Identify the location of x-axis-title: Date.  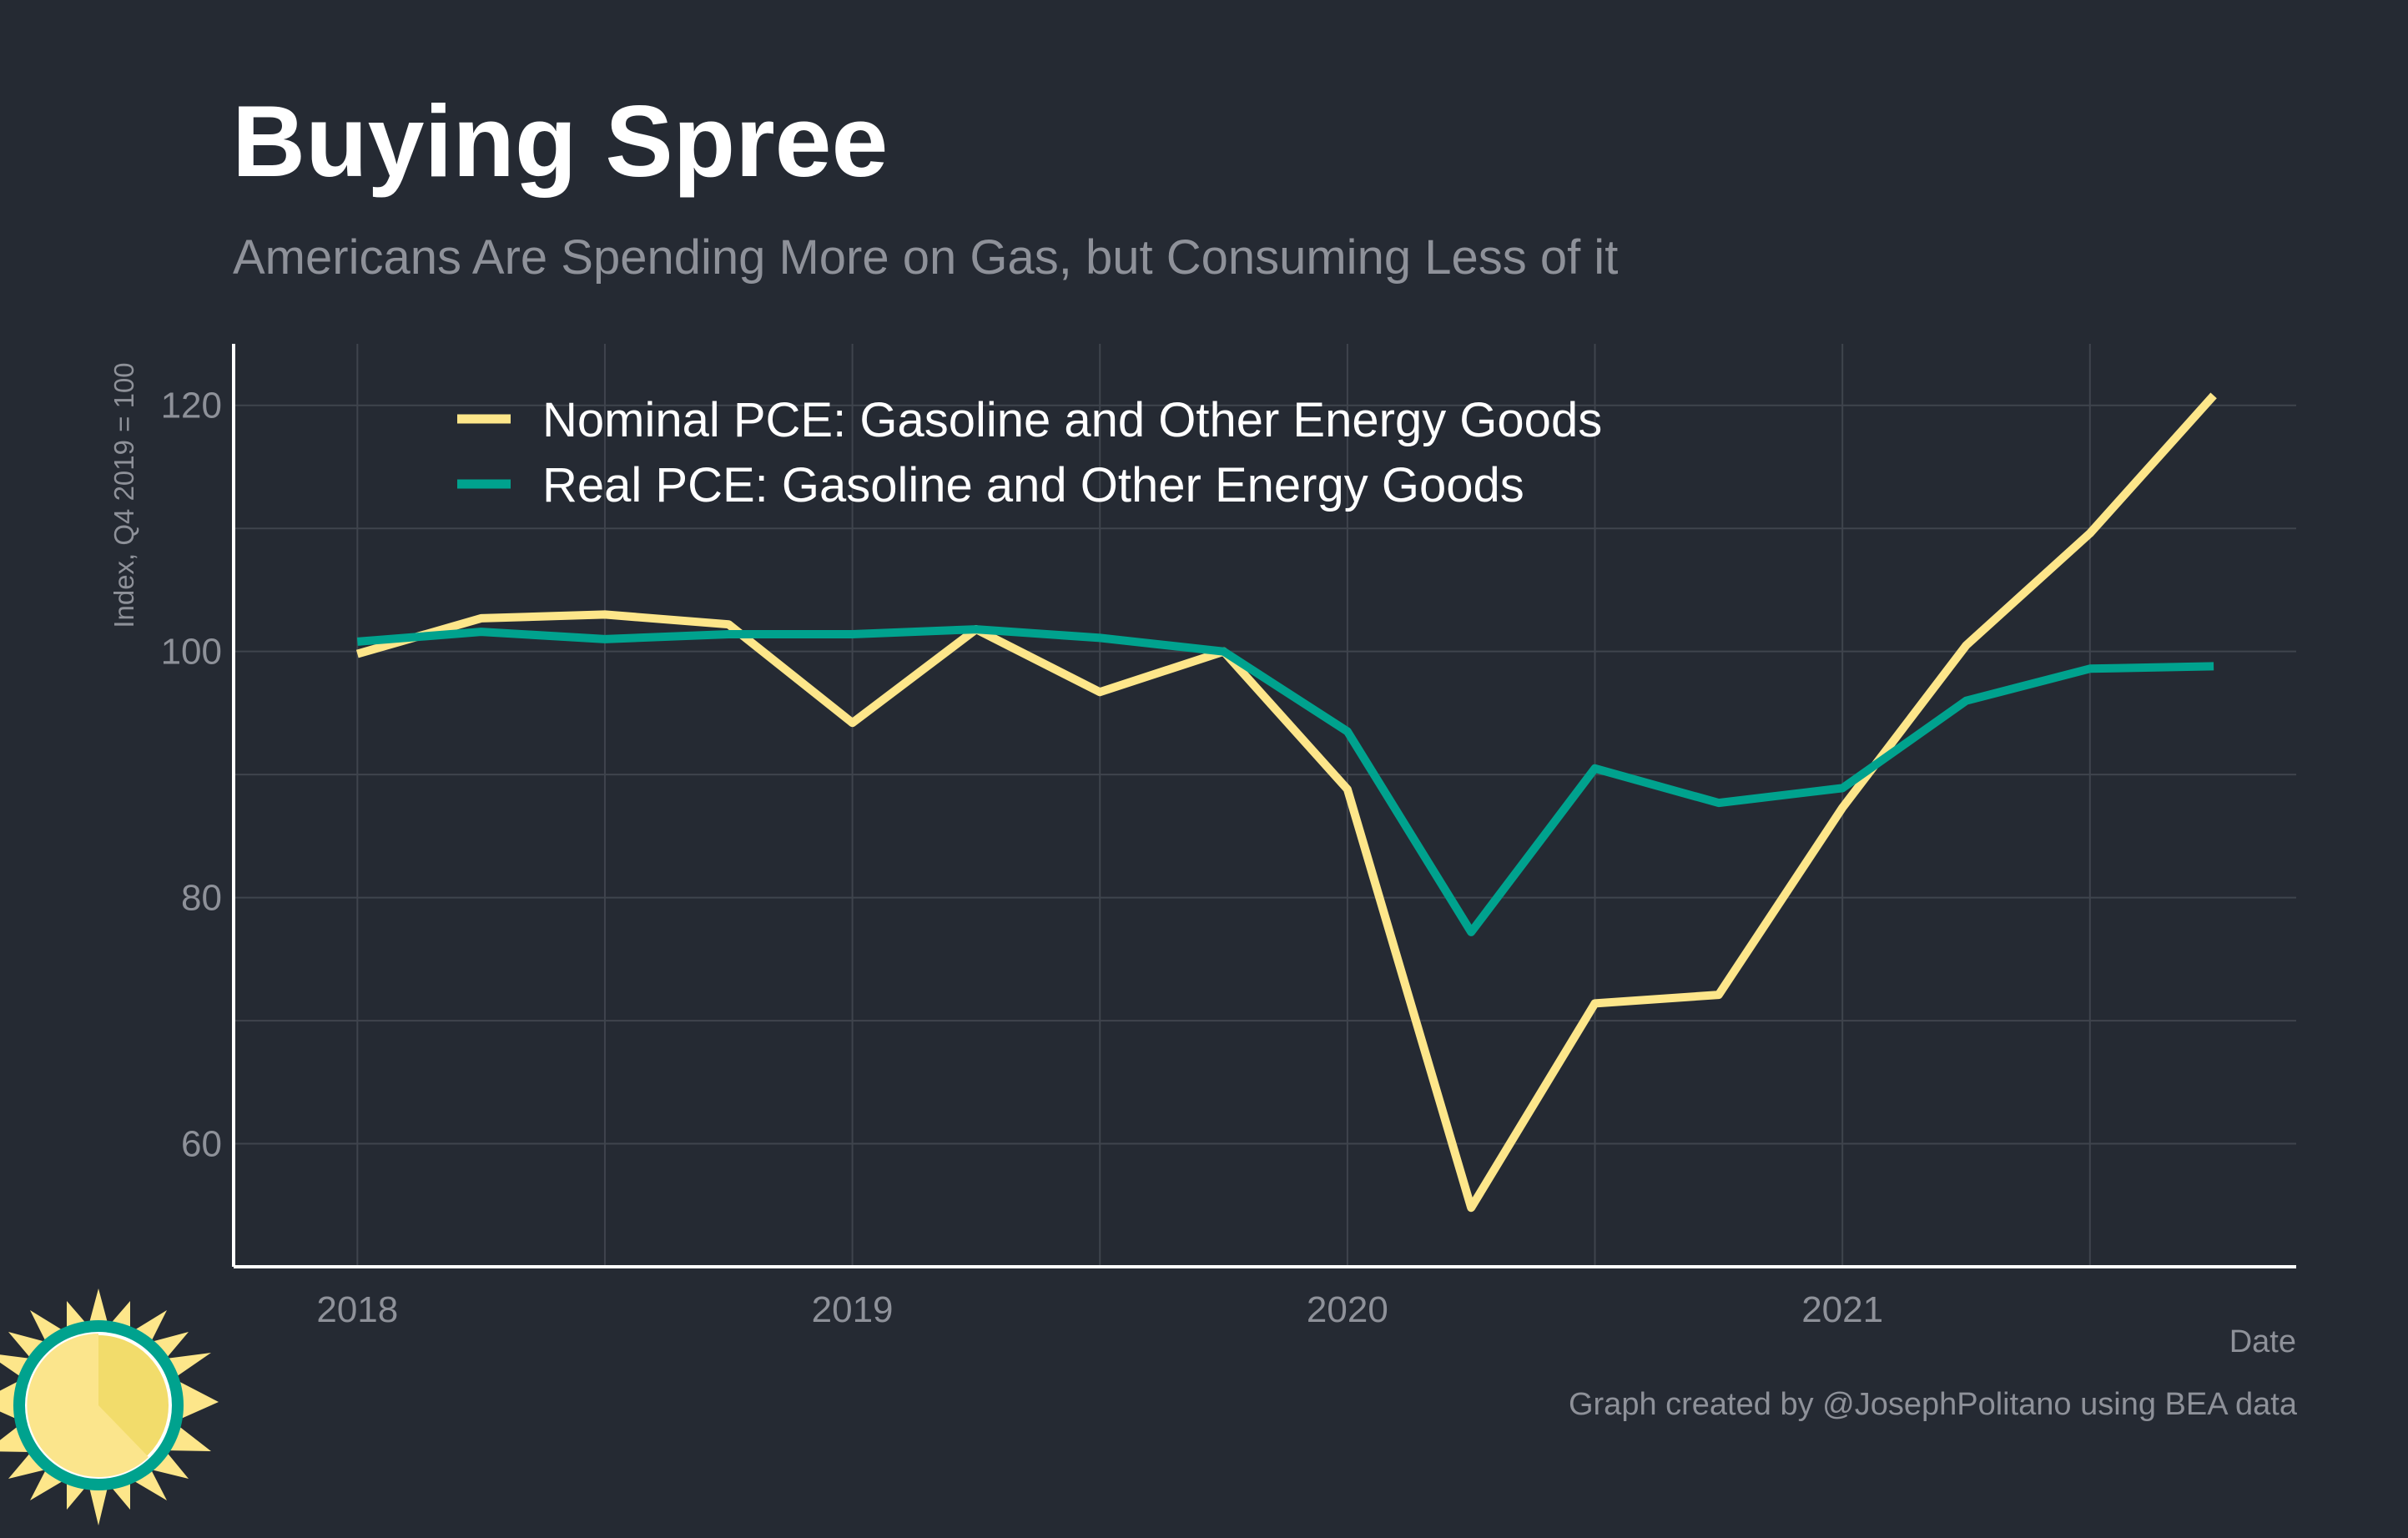
(2262, 1341).